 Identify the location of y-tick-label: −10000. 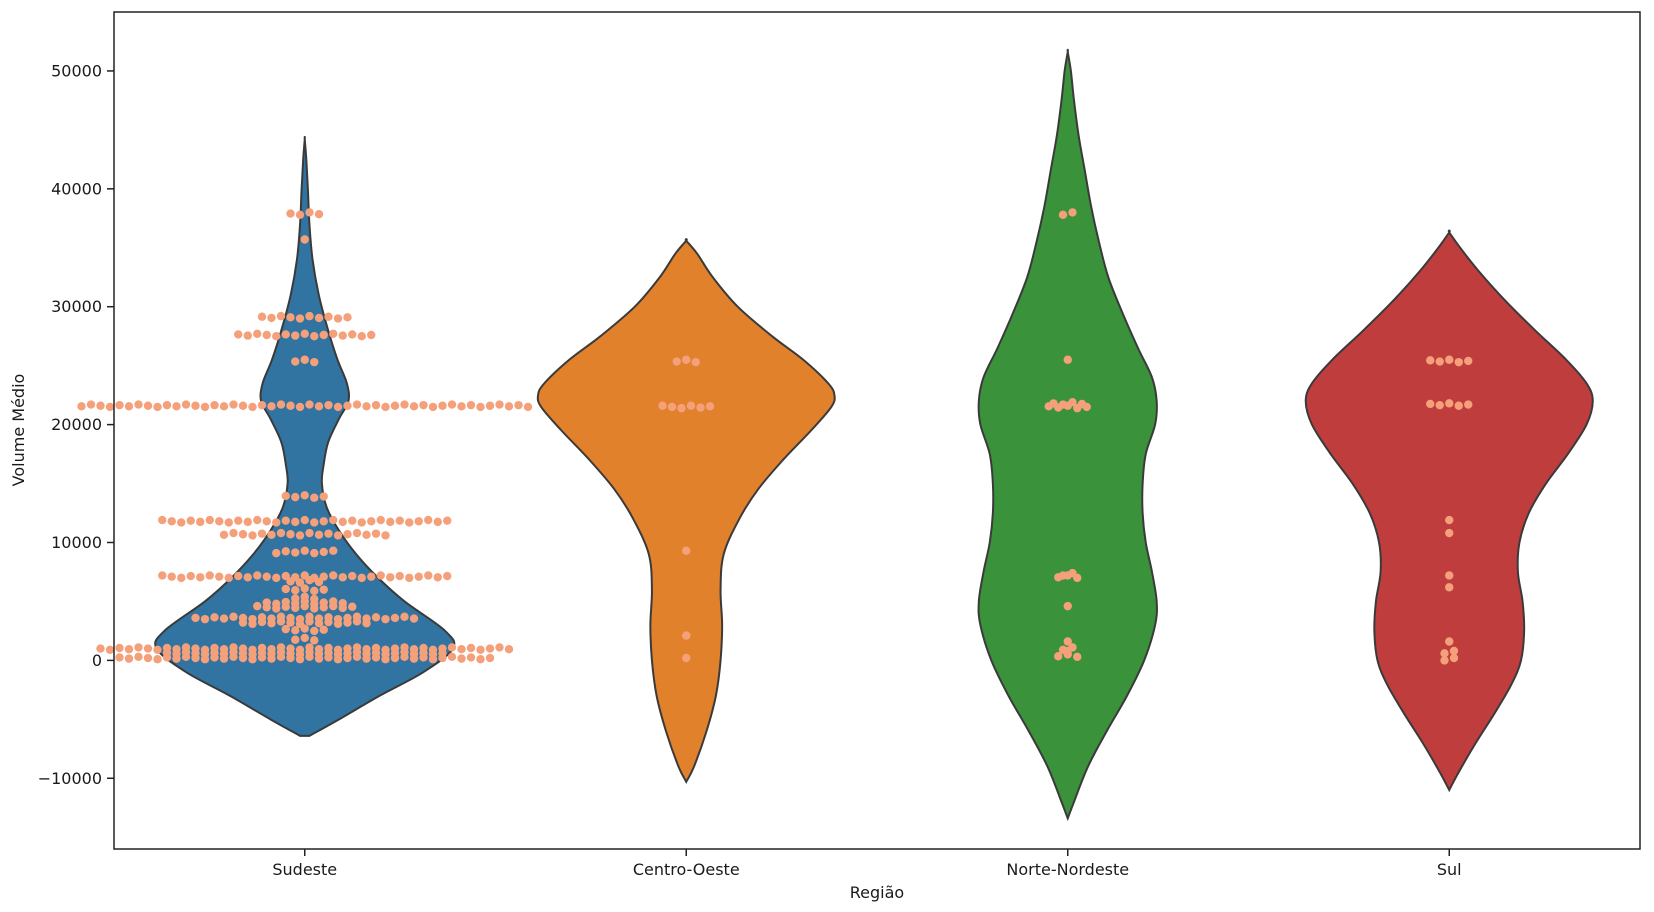
(70, 778).